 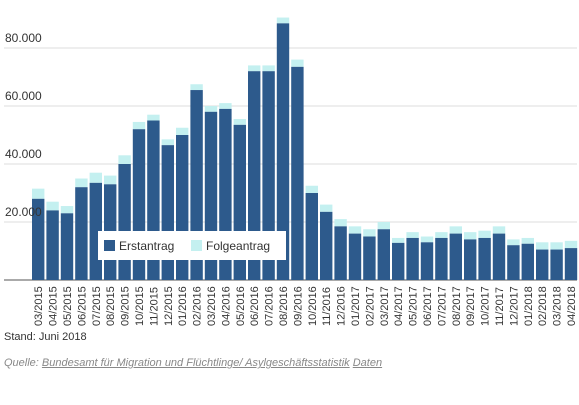 What do you see at coordinates (154, 306) in the screenshot?
I see `x-tick-label: 11/2015` at bounding box center [154, 306].